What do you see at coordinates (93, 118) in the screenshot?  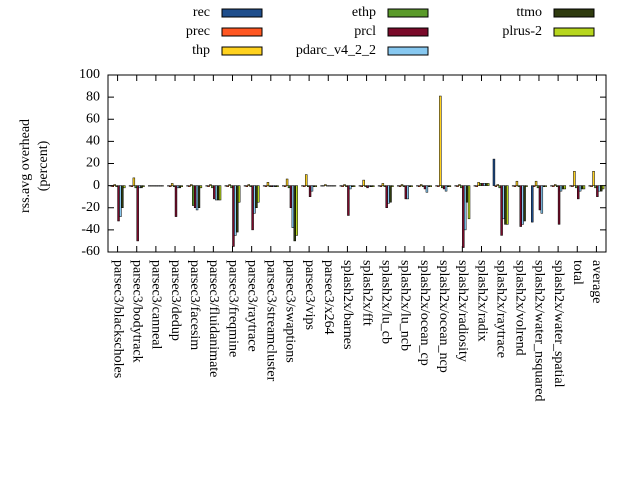 I see `y-tick-label: 60` at bounding box center [93, 118].